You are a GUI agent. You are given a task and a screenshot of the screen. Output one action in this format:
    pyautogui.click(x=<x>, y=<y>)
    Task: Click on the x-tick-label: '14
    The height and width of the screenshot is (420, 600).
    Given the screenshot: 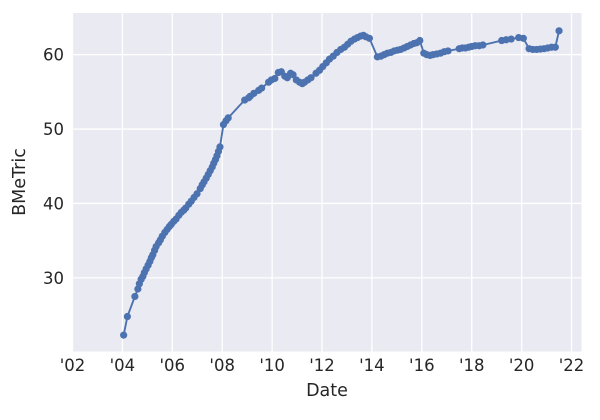 What is the action you would take?
    pyautogui.click(x=372, y=365)
    